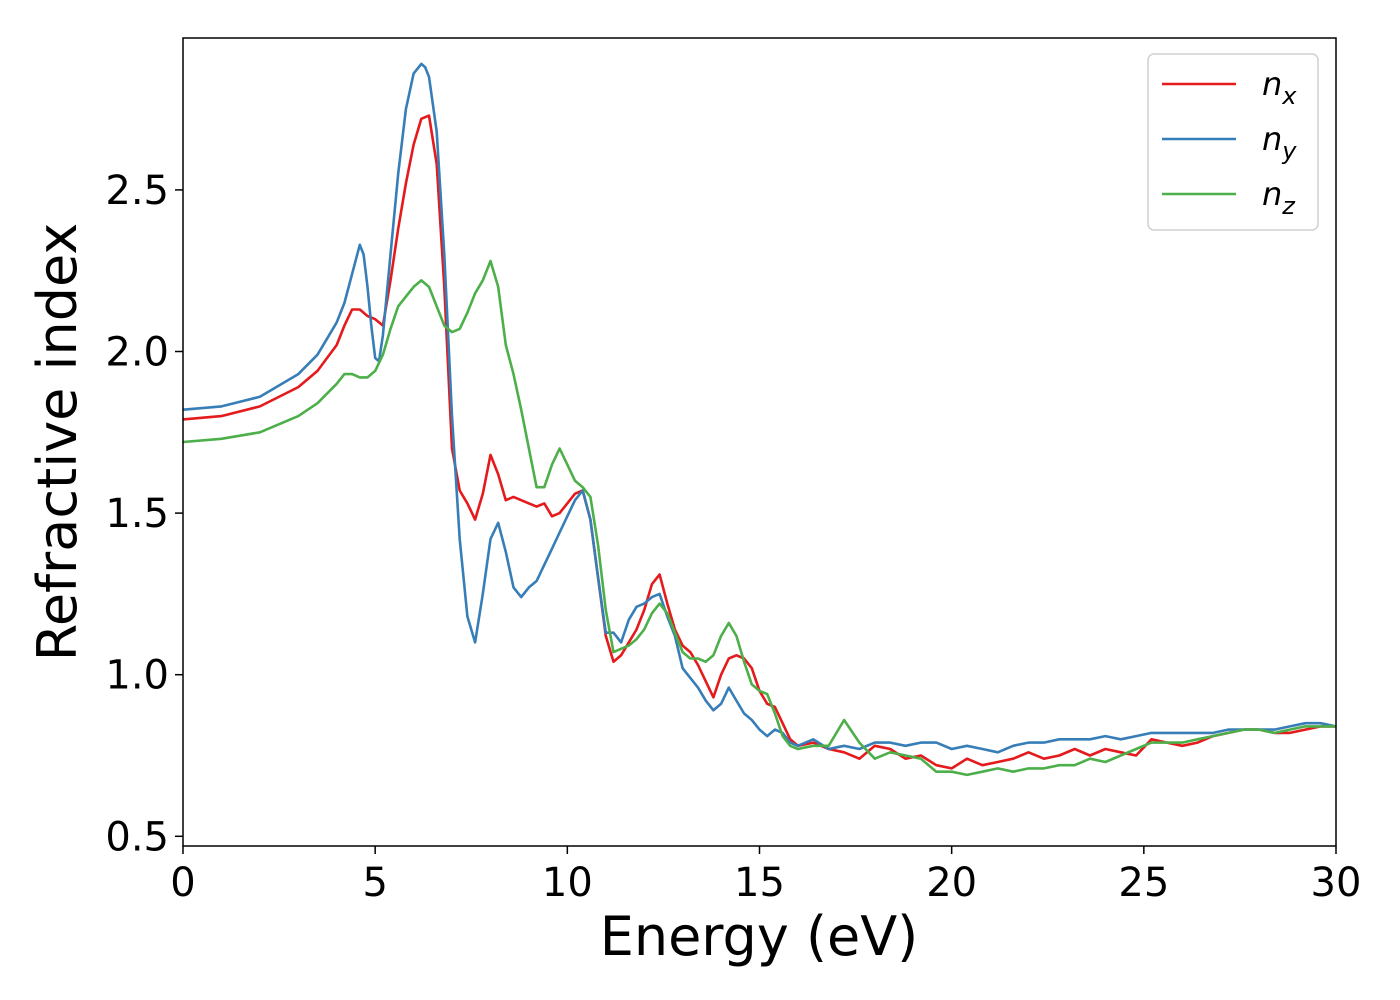  What do you see at coordinates (1143, 883) in the screenshot?
I see `x-tick-label: 25` at bounding box center [1143, 883].